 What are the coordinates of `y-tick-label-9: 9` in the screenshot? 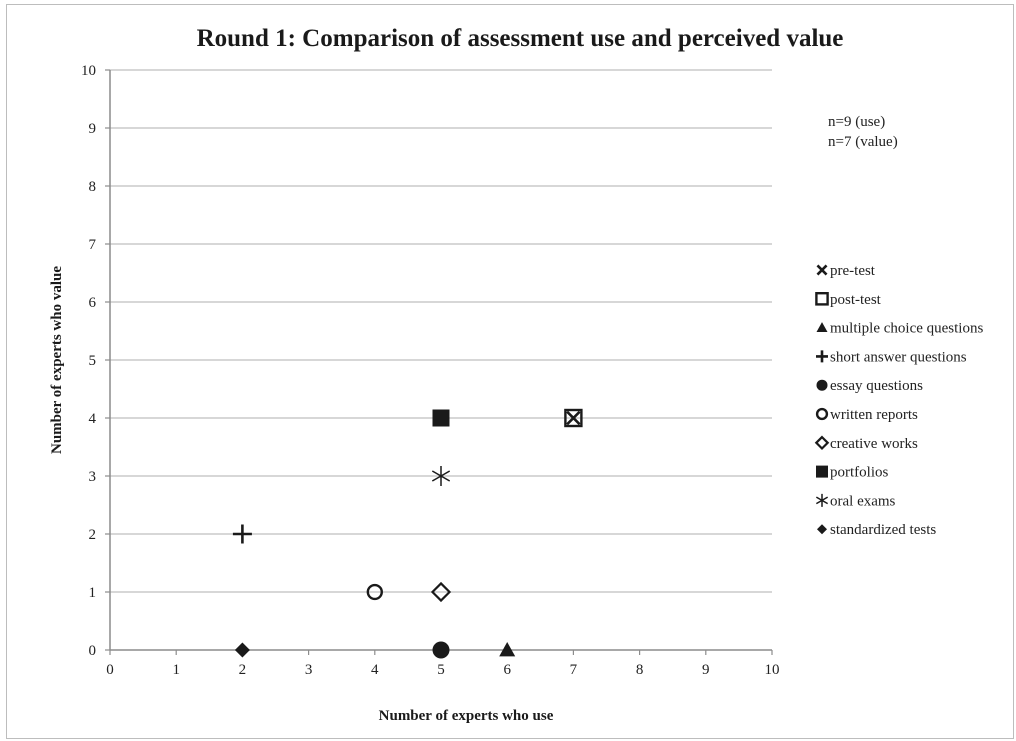 It's located at (93, 129).